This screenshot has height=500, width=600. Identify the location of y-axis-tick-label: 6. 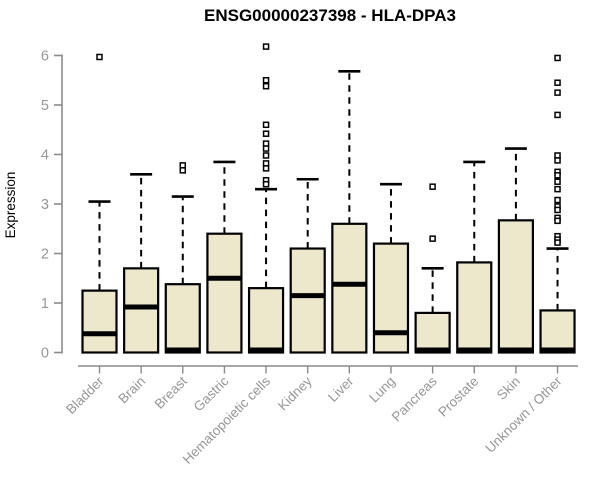
(45, 57).